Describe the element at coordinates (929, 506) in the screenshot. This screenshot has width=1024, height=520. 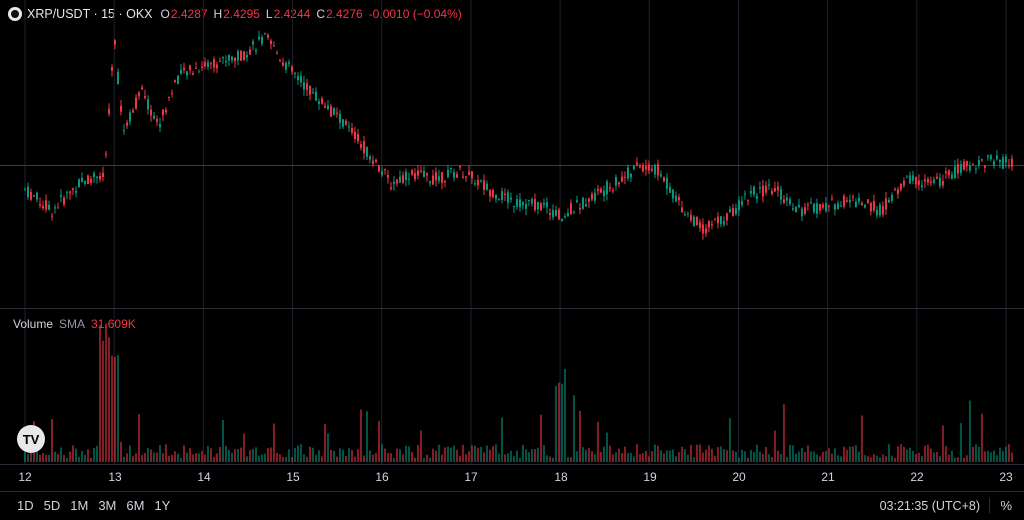
I see `clock-timezone: 03:21:35 (UTC+8)` at that location.